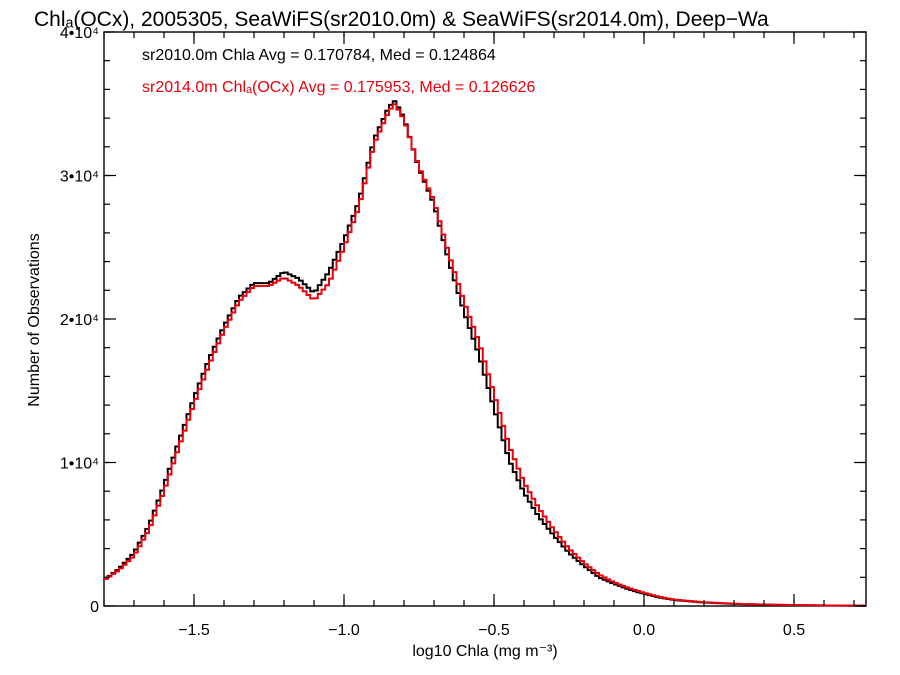 The image size is (900, 675). Describe the element at coordinates (494, 630) in the screenshot. I see `x-tick-label: −0.5` at that location.